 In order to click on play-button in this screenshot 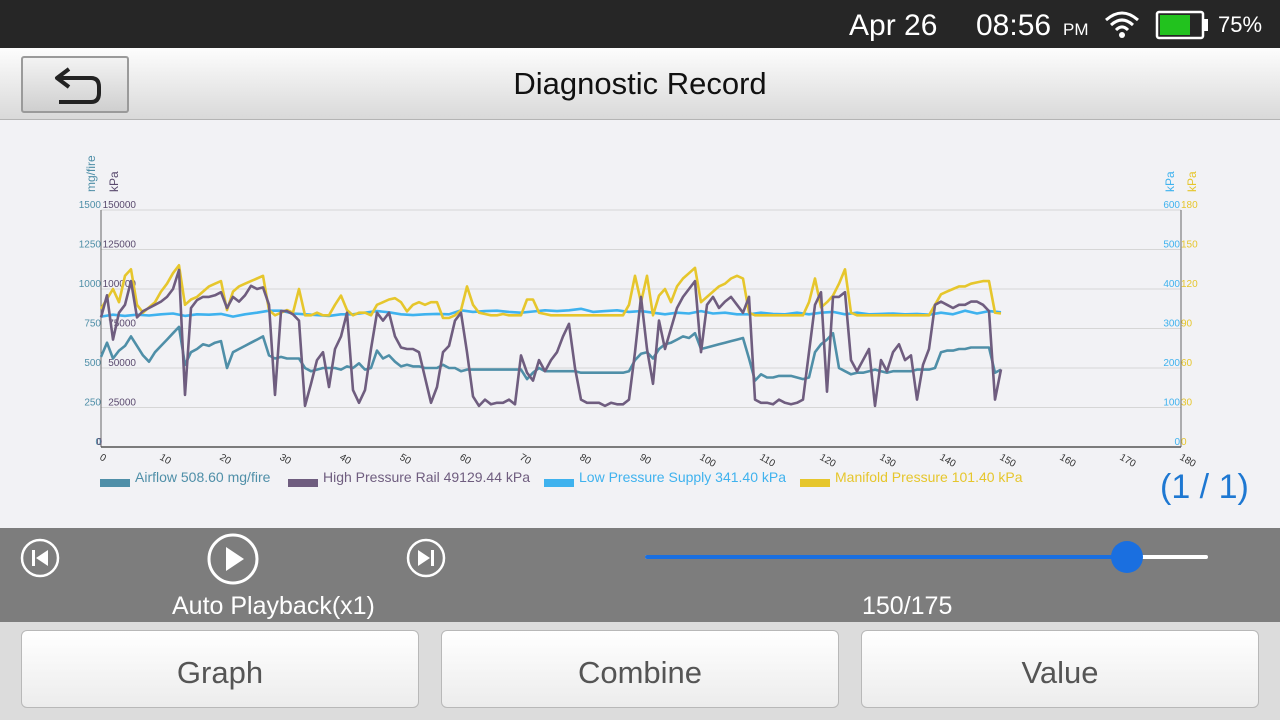, I will do `click(233, 561)`.